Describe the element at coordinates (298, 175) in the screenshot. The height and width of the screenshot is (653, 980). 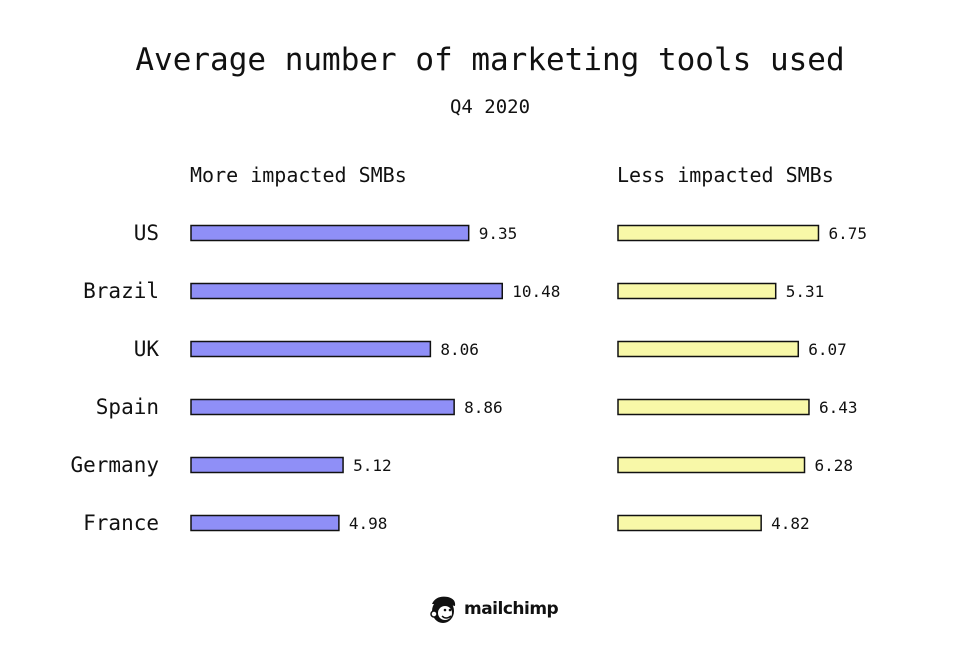
I see `series-heading-more: More impacted SMBs` at that location.